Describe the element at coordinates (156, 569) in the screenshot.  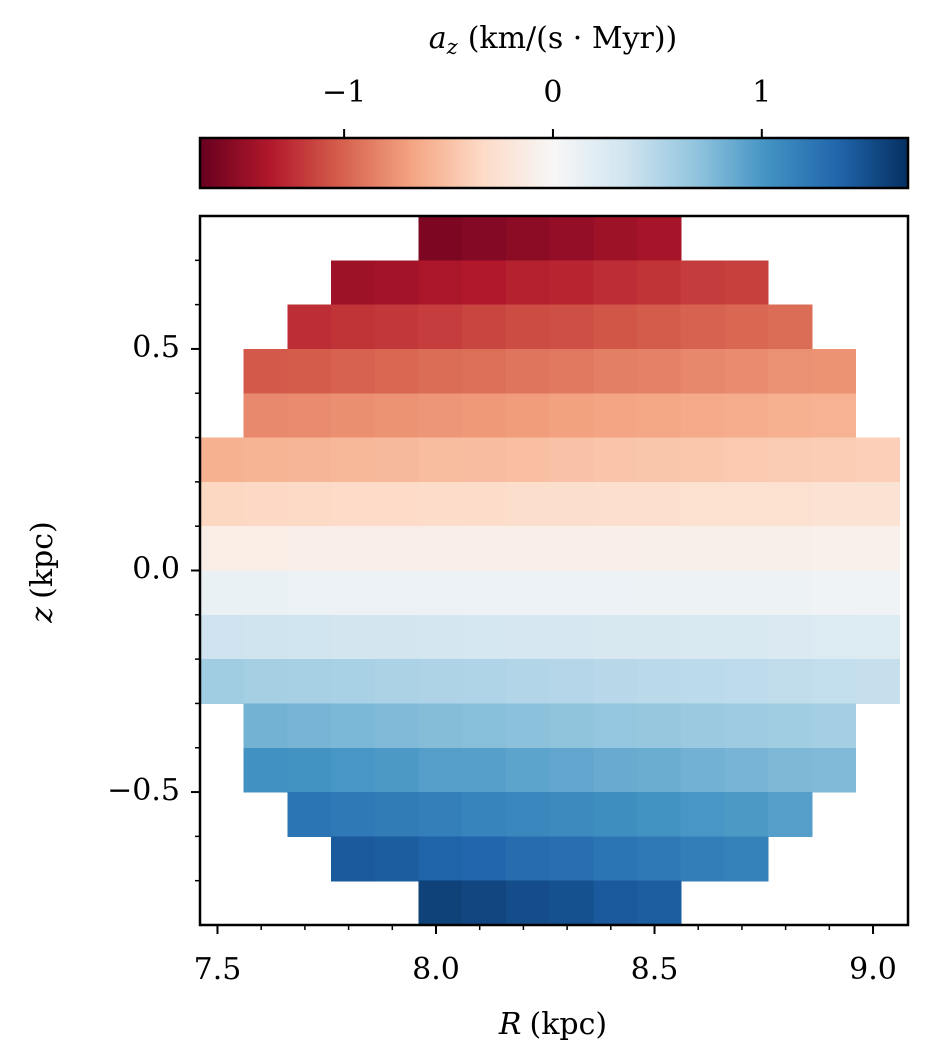
I see `y-tick-label: 0.0` at that location.